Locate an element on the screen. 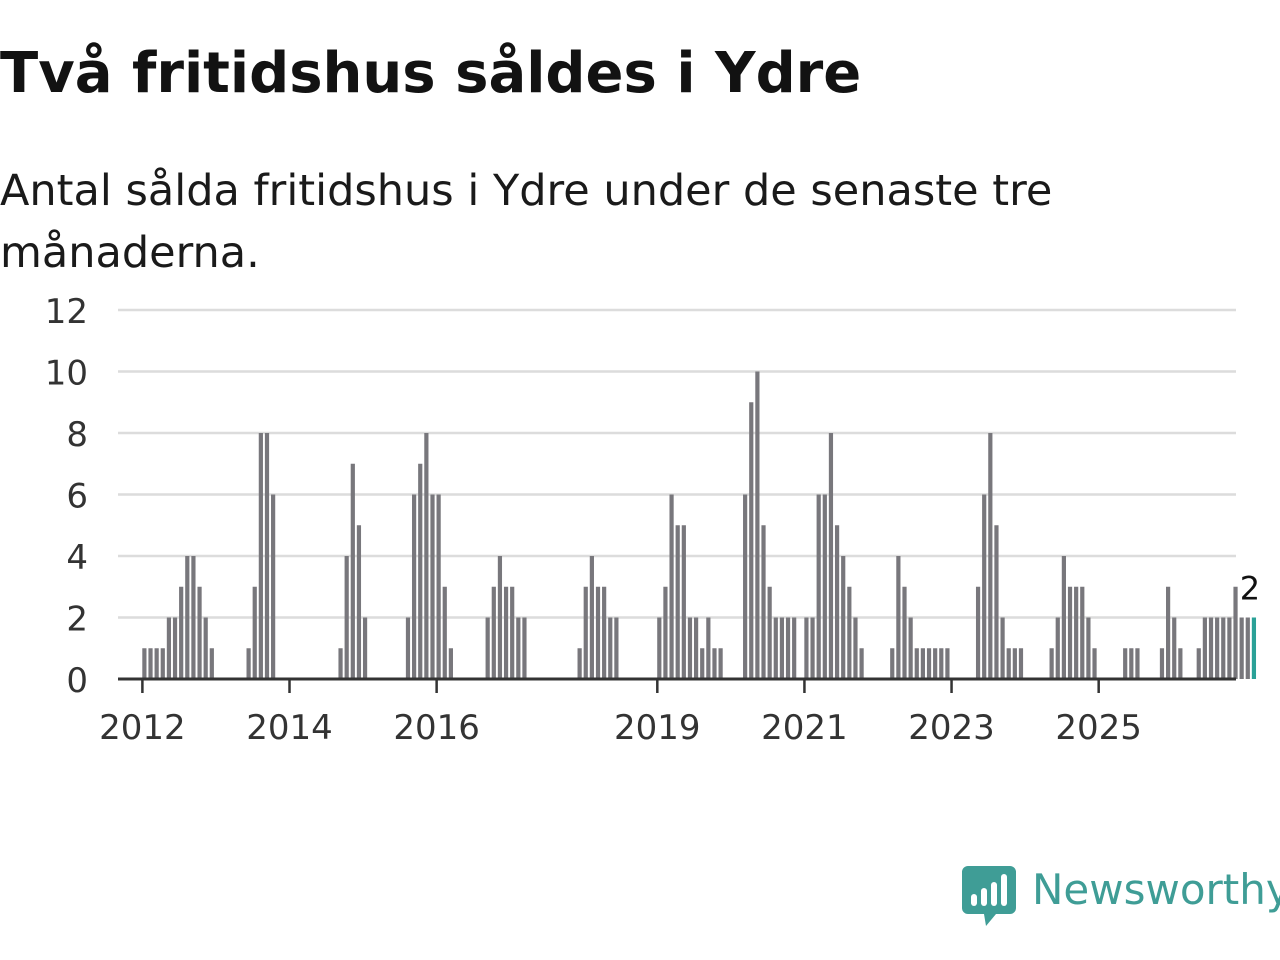 The width and height of the screenshot is (1280, 960). y-axis: 0 2 4 6 8 10 12 is located at coordinates (66, 496).